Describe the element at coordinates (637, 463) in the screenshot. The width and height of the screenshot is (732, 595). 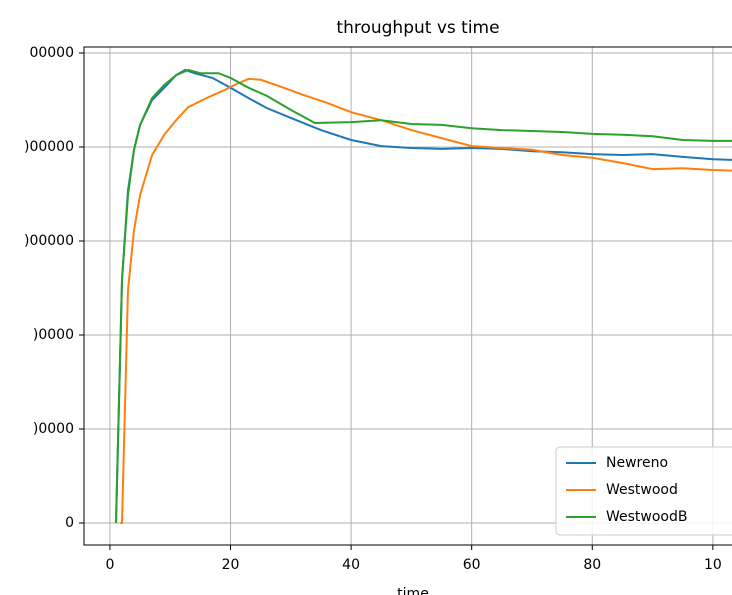
I see `legend-label: Newreno` at that location.